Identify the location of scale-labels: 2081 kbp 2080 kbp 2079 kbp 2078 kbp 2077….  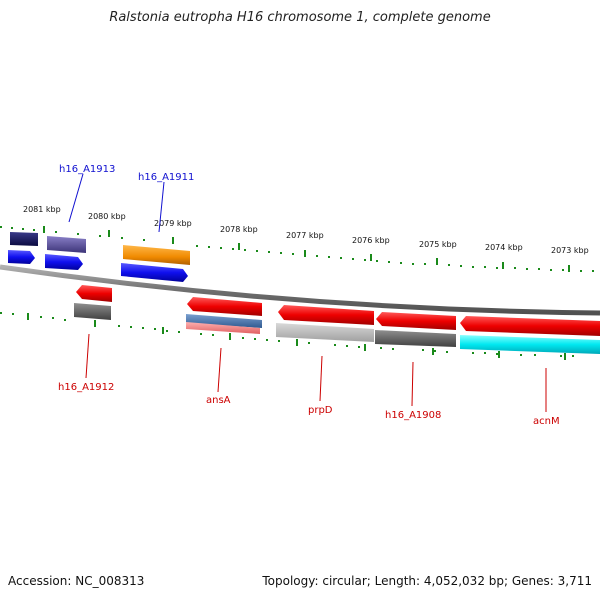
(306, 230).